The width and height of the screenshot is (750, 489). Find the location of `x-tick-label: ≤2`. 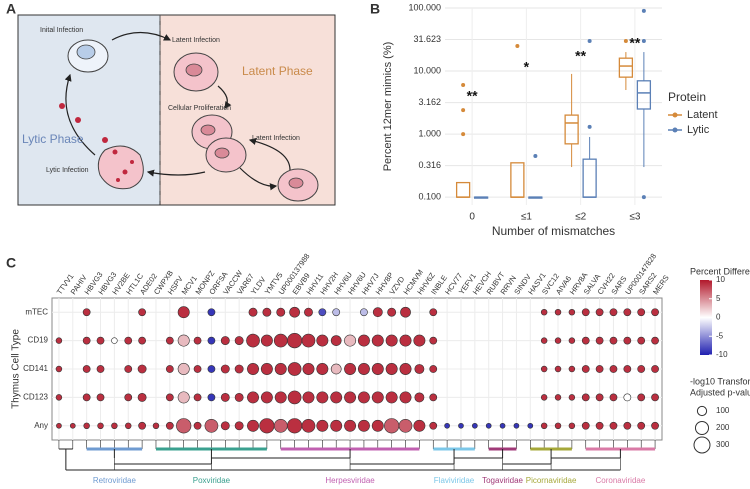

x-tick-label: ≤2 is located at coordinates (580, 217).